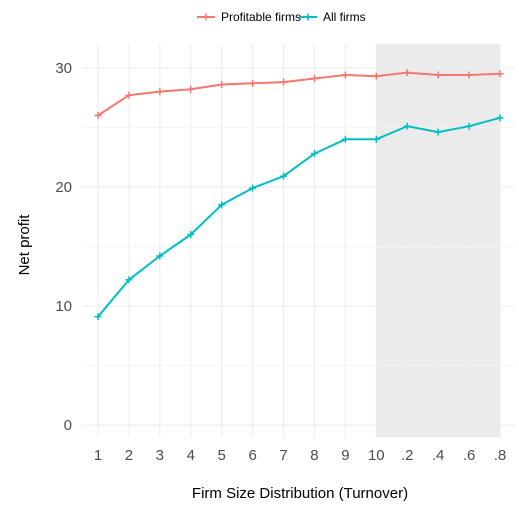  What do you see at coordinates (344, 17) in the screenshot?
I see `legend-label: All firms` at bounding box center [344, 17].